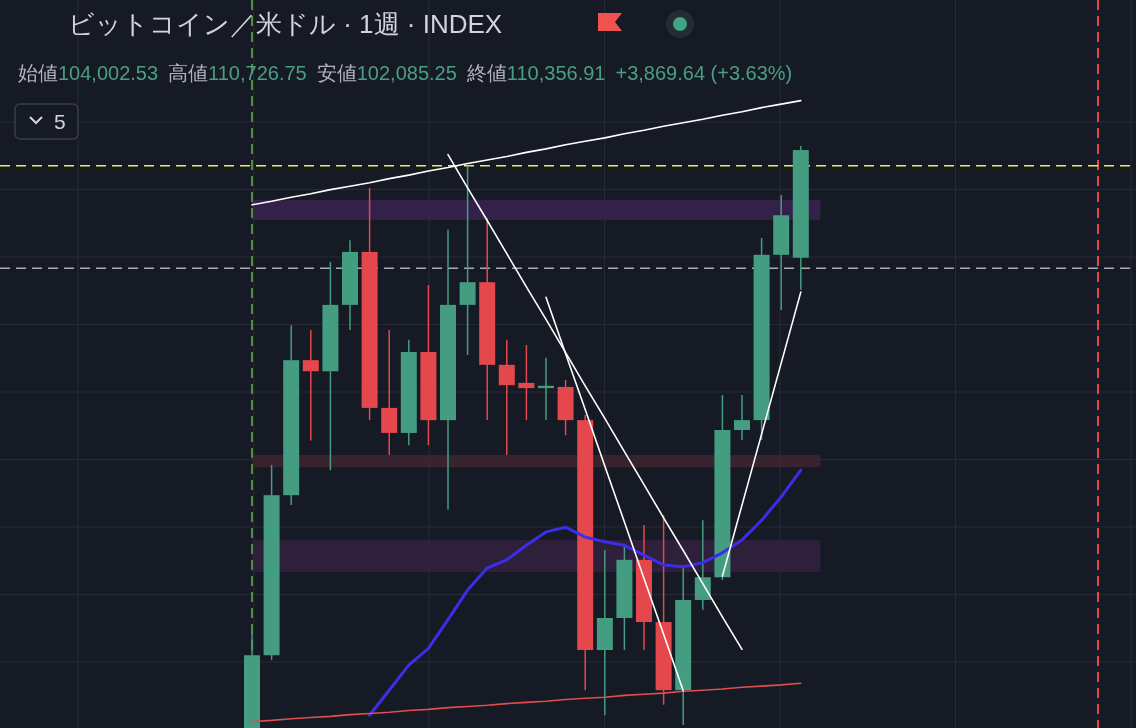  I want to click on chart-title: ビットコイン／米ドル · 1週 · INDEX, so click(285, 24).